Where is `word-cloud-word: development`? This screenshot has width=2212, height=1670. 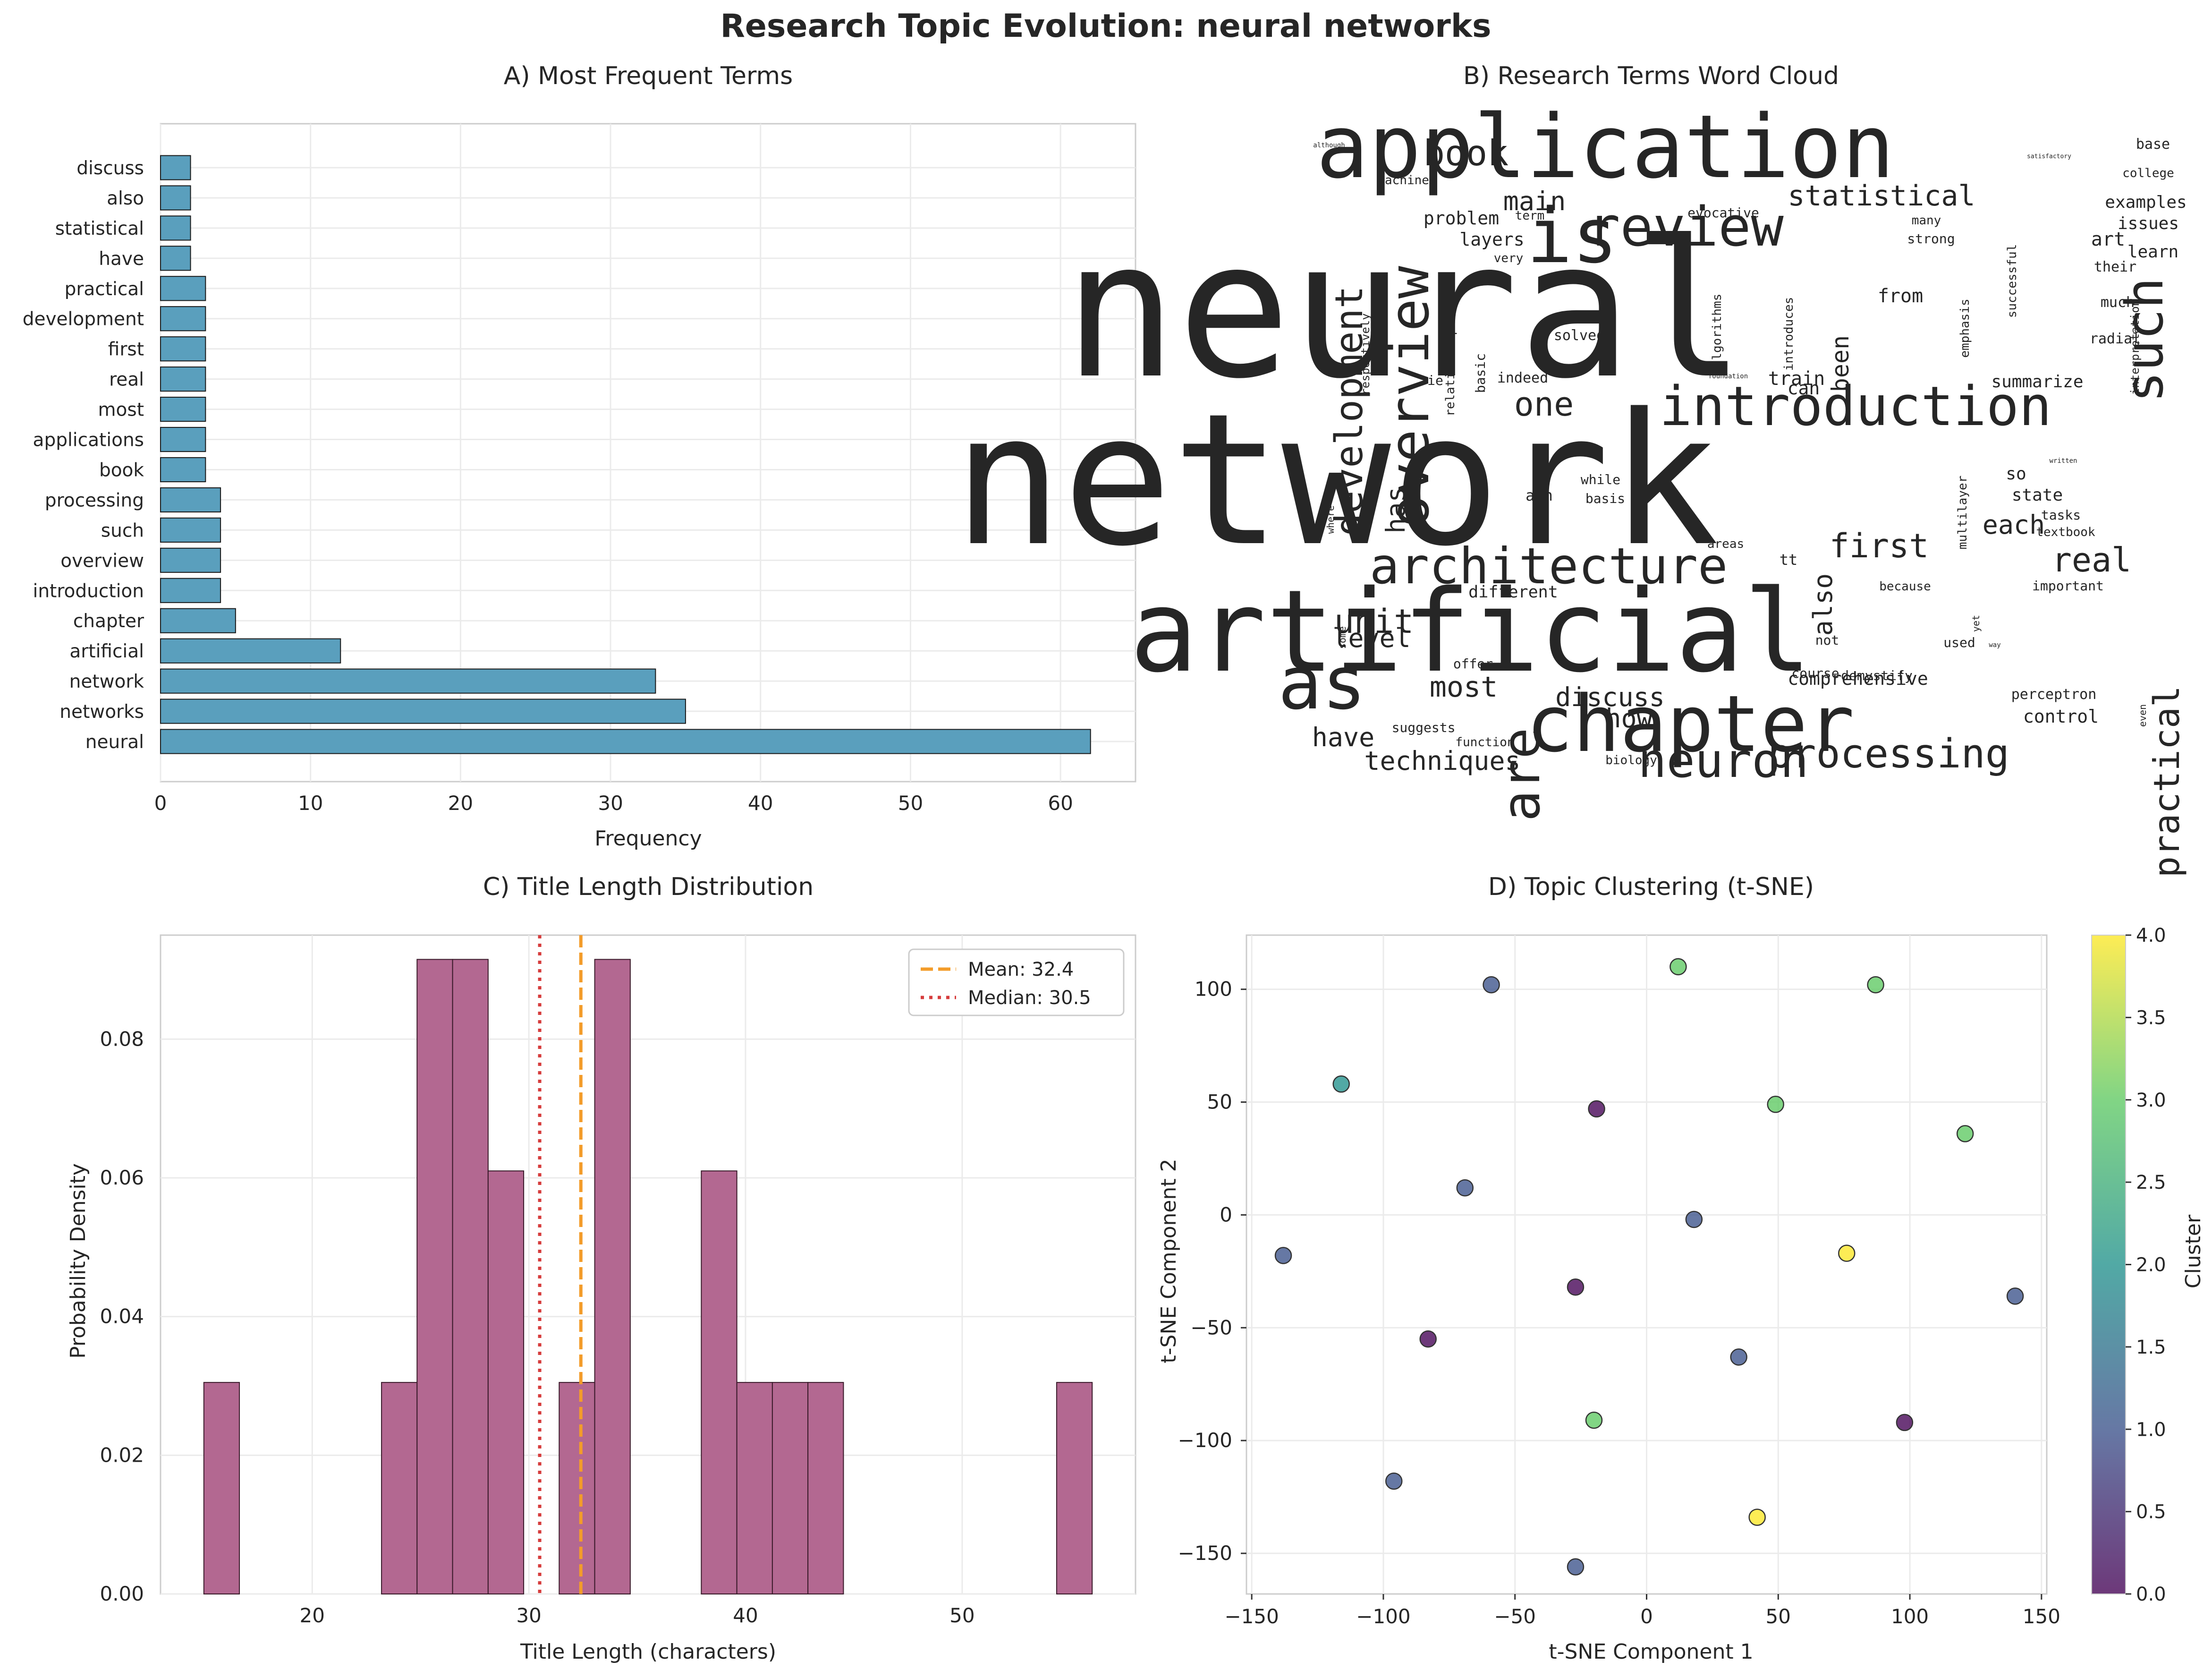 word-cloud-word: development is located at coordinates (1349, 411).